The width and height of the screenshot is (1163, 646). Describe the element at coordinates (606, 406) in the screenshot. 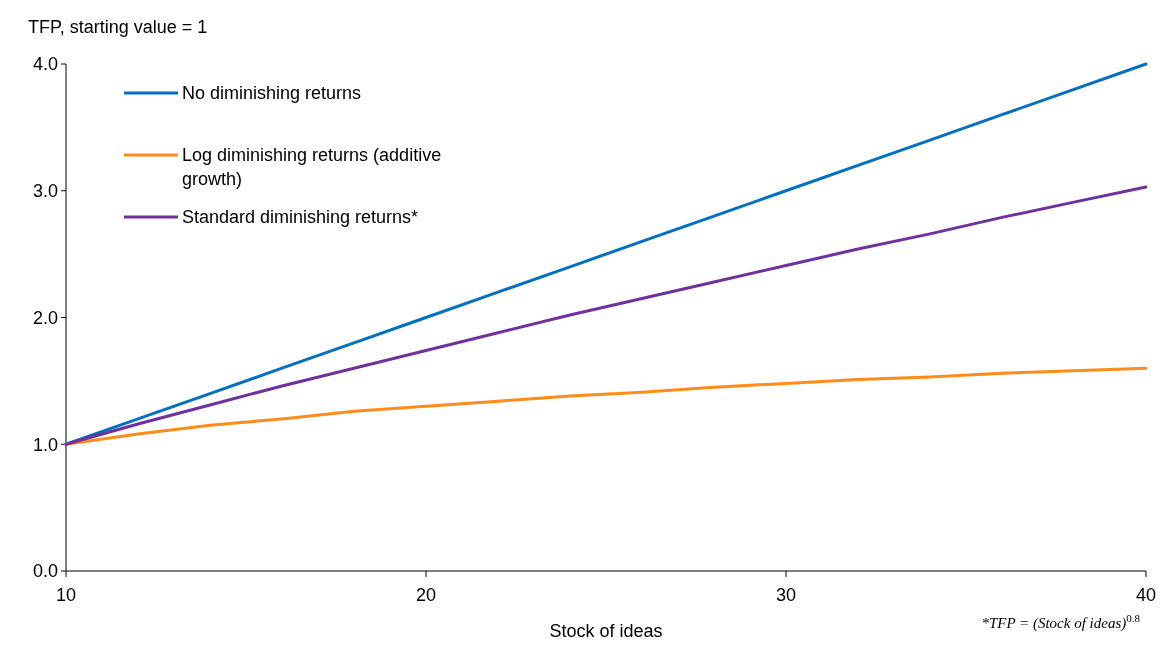

I see `line-series` at that location.